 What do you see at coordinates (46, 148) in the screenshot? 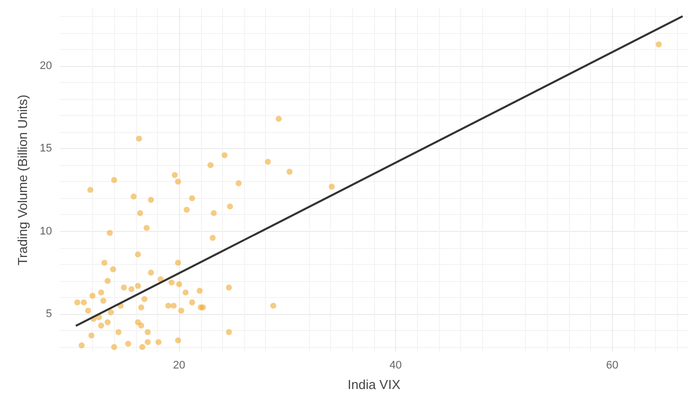
I see `y-tick-label: 15` at bounding box center [46, 148].